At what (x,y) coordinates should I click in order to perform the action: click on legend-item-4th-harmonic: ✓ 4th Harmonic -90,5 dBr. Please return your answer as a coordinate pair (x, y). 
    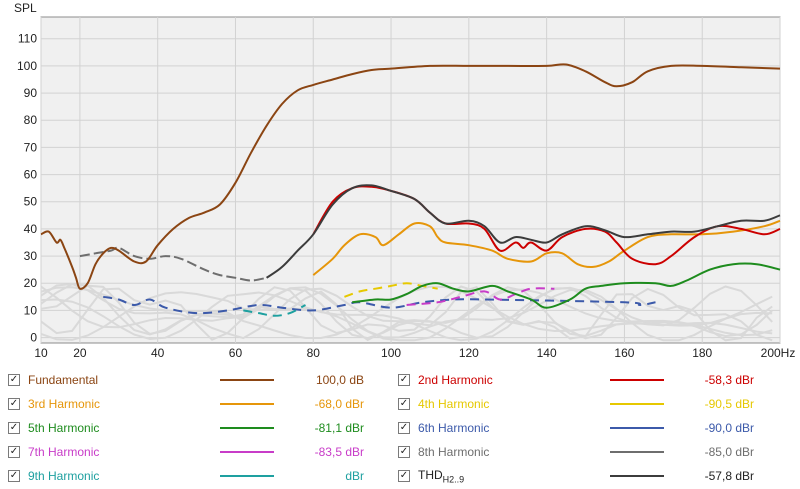
    Looking at the image, I should click on (576, 404).